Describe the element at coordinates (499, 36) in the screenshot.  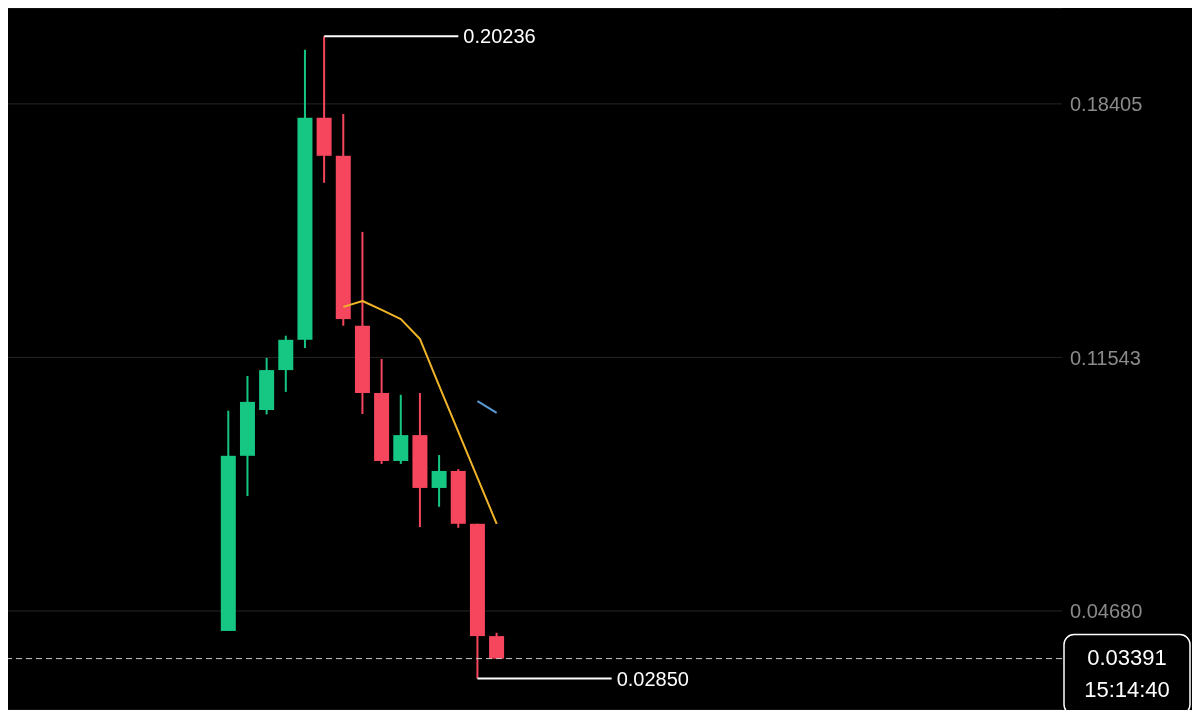
I see `annotation: 0.20236` at that location.